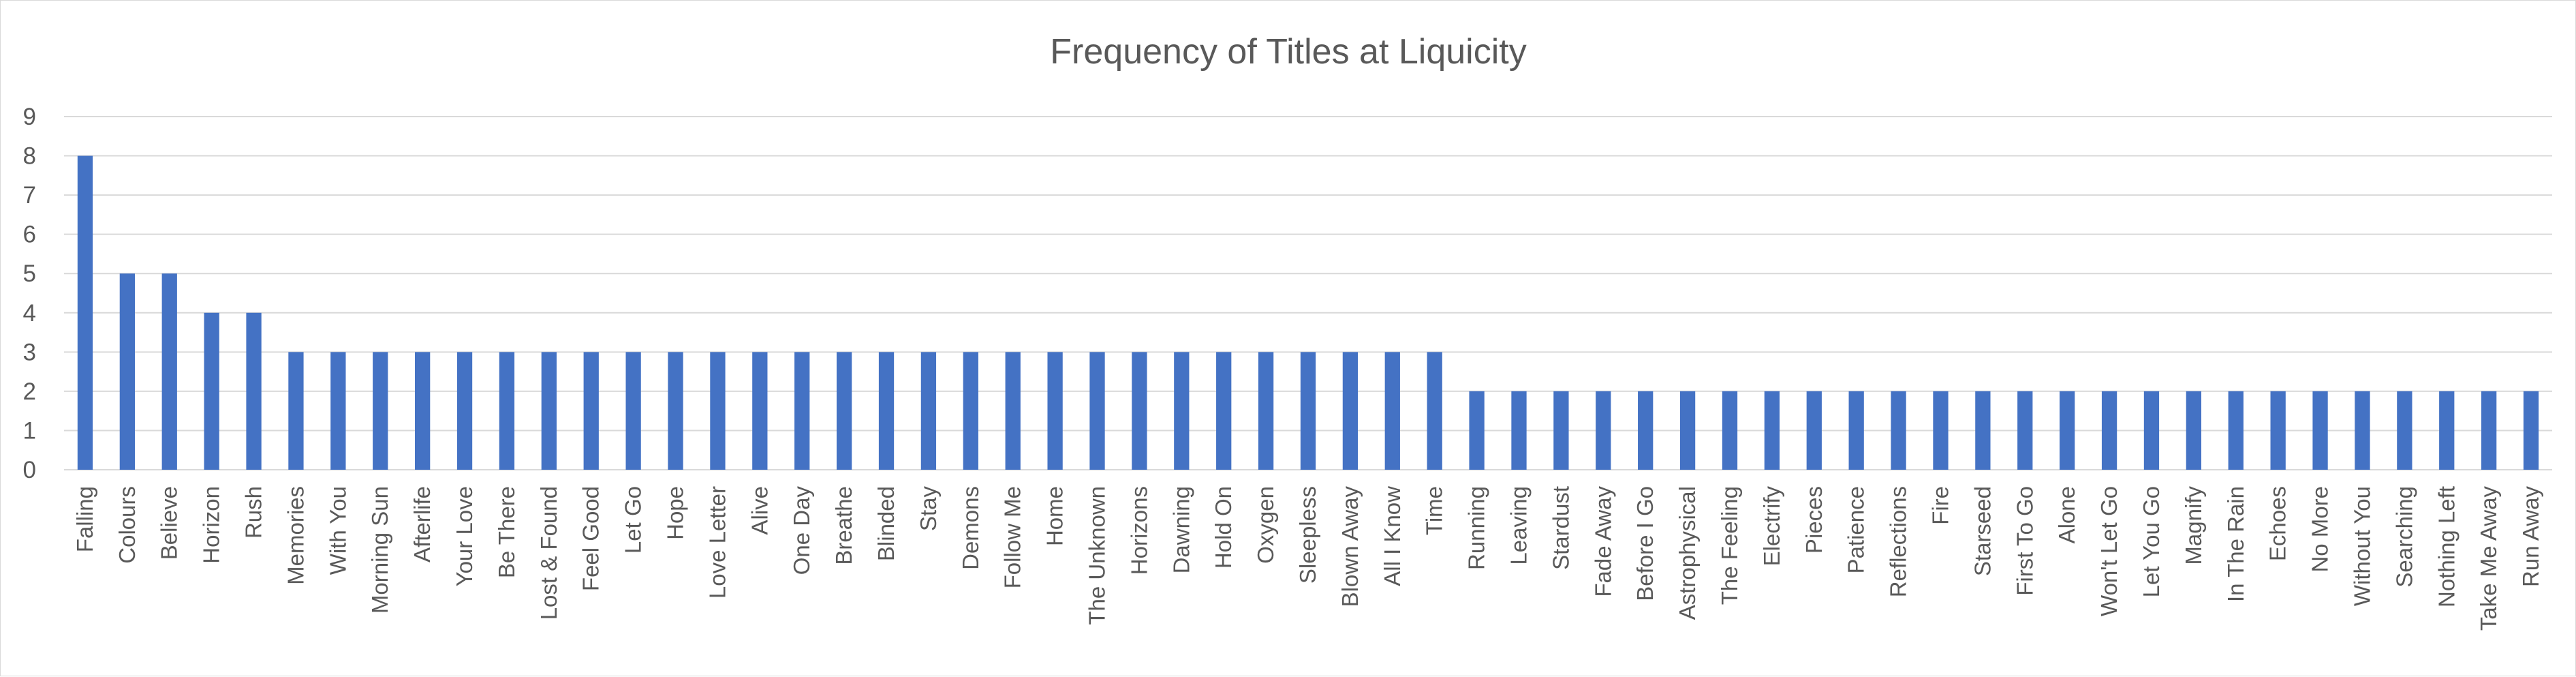 The height and width of the screenshot is (677, 2576). I want to click on x-category-label: Hope, so click(675, 513).